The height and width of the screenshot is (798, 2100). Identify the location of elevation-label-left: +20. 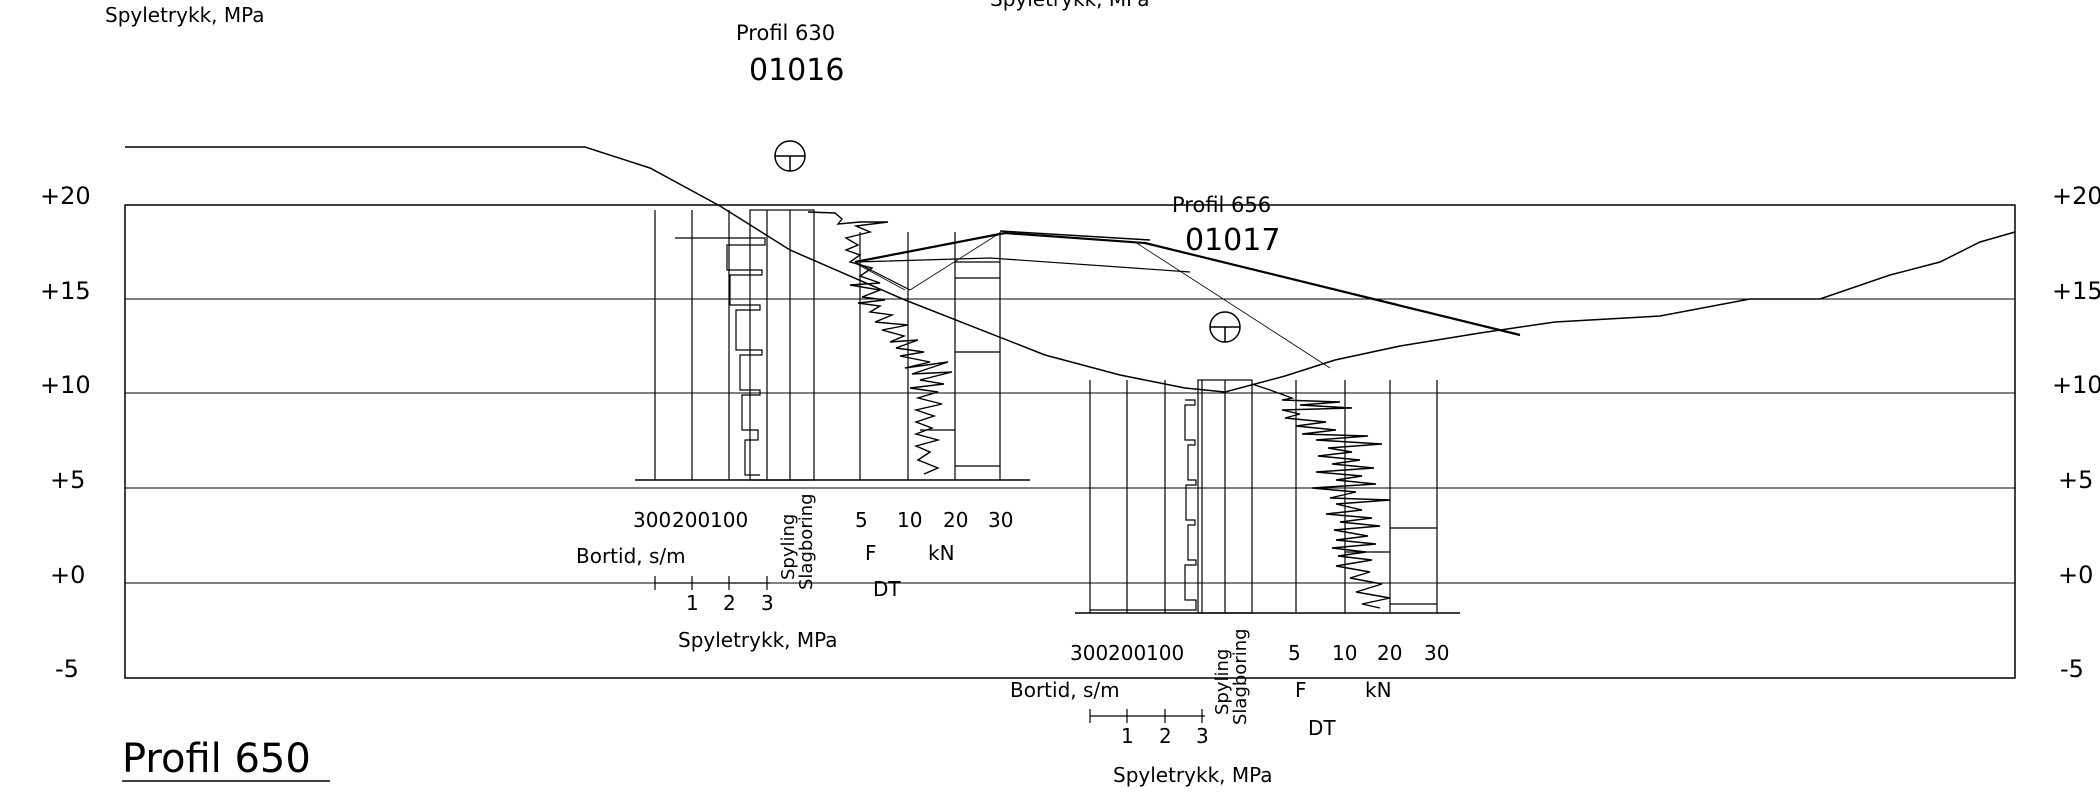
(65, 196).